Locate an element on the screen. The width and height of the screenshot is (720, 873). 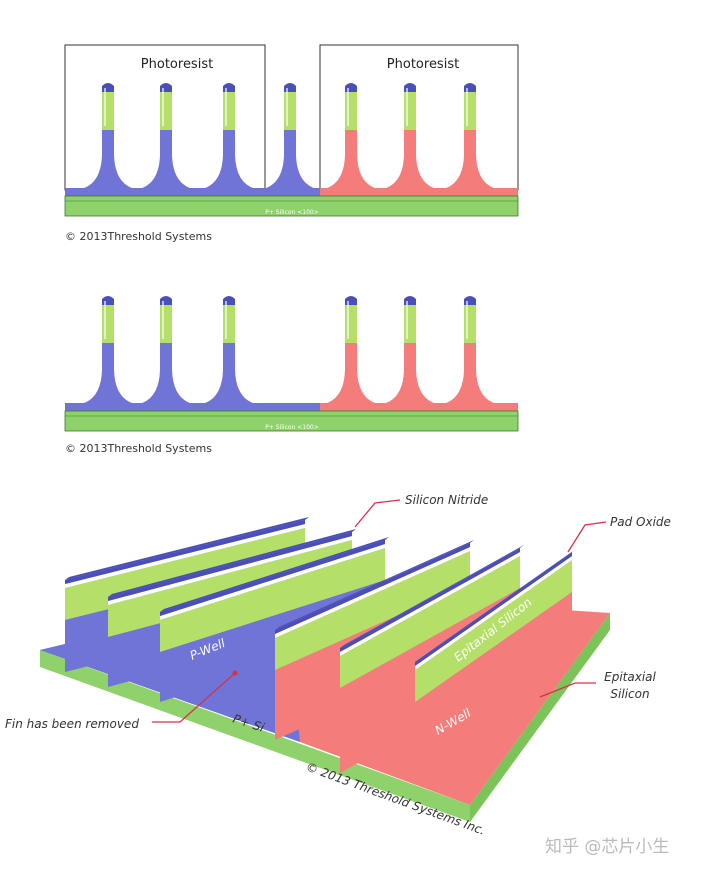
callout-label: Silicon Nitride is located at coordinates (446, 500).